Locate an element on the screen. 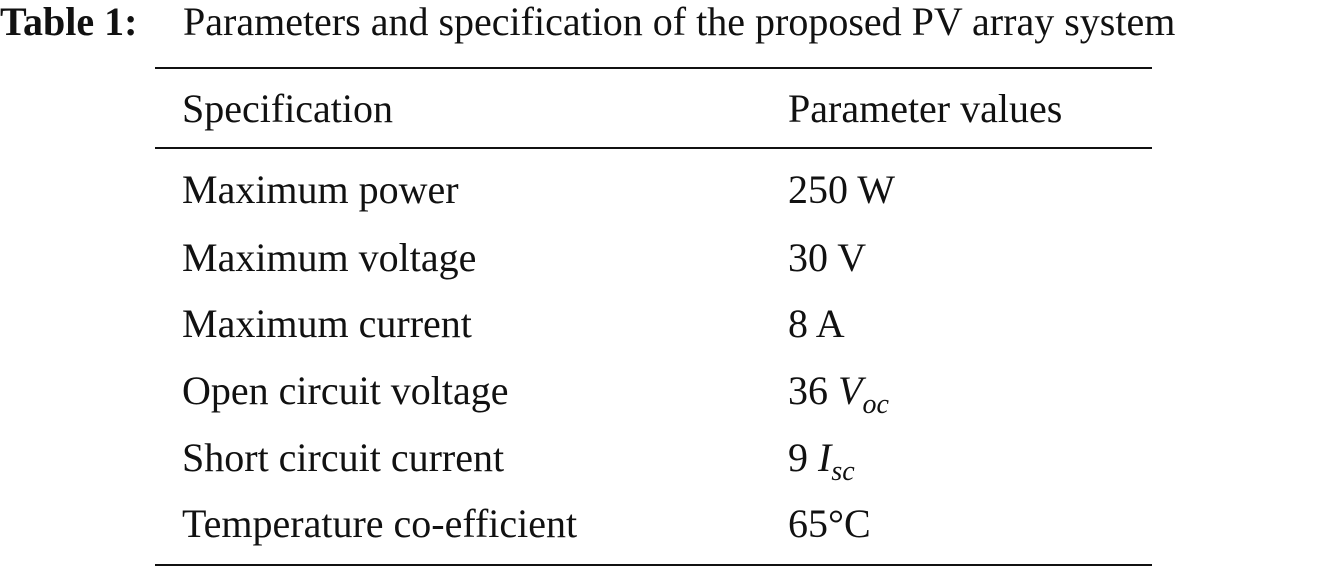 This screenshot has width=1318, height=571. value-symbol: V is located at coordinates (850, 390).